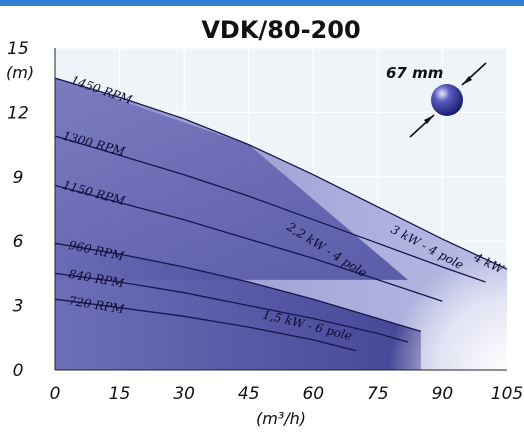 The width and height of the screenshot is (524, 434). What do you see at coordinates (378, 394) in the screenshot?
I see `x-tick-label: 75` at bounding box center [378, 394].